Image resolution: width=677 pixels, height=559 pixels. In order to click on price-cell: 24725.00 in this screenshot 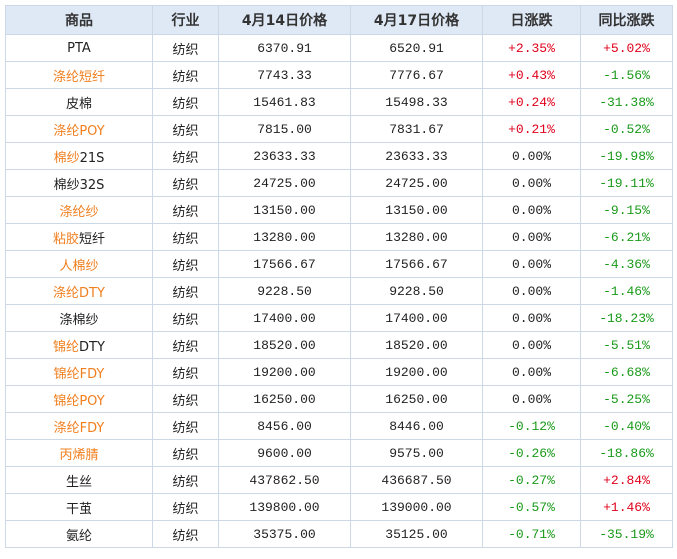, I will do `click(416, 183)`.